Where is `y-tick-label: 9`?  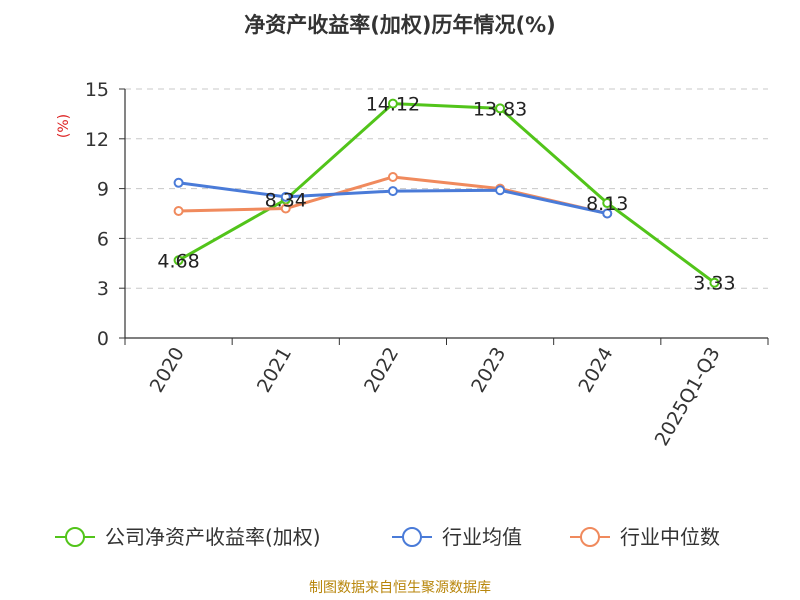
y-tick-label: 9 is located at coordinates (103, 190).